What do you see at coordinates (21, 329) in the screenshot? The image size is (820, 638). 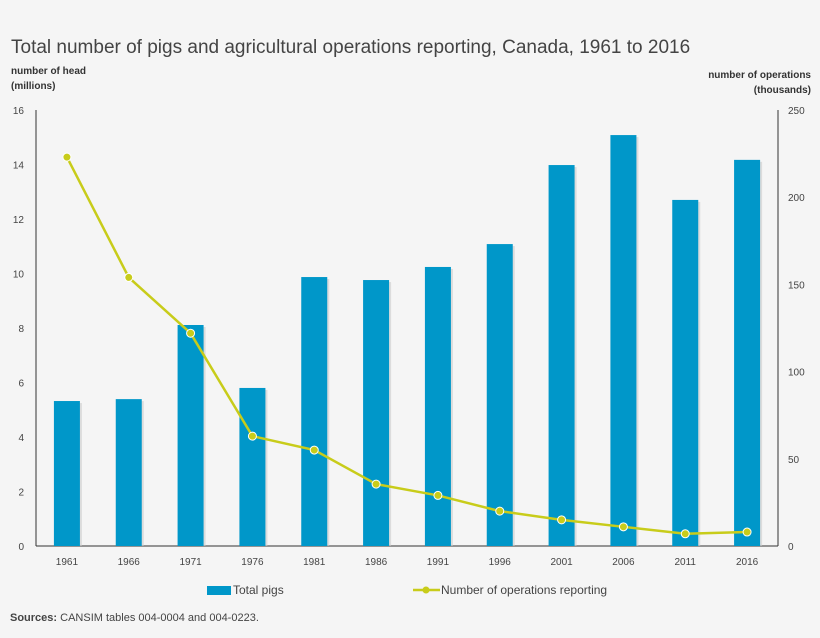 I see `left-tick-label: 8` at bounding box center [21, 329].